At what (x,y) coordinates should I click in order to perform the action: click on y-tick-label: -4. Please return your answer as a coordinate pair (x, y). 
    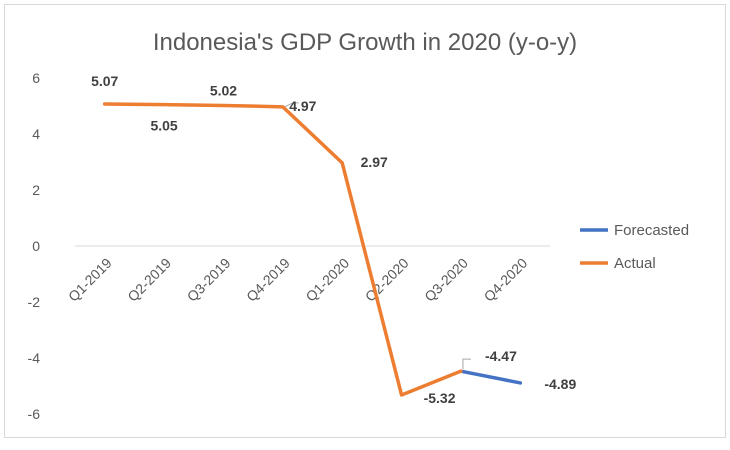
    Looking at the image, I should click on (34, 358).